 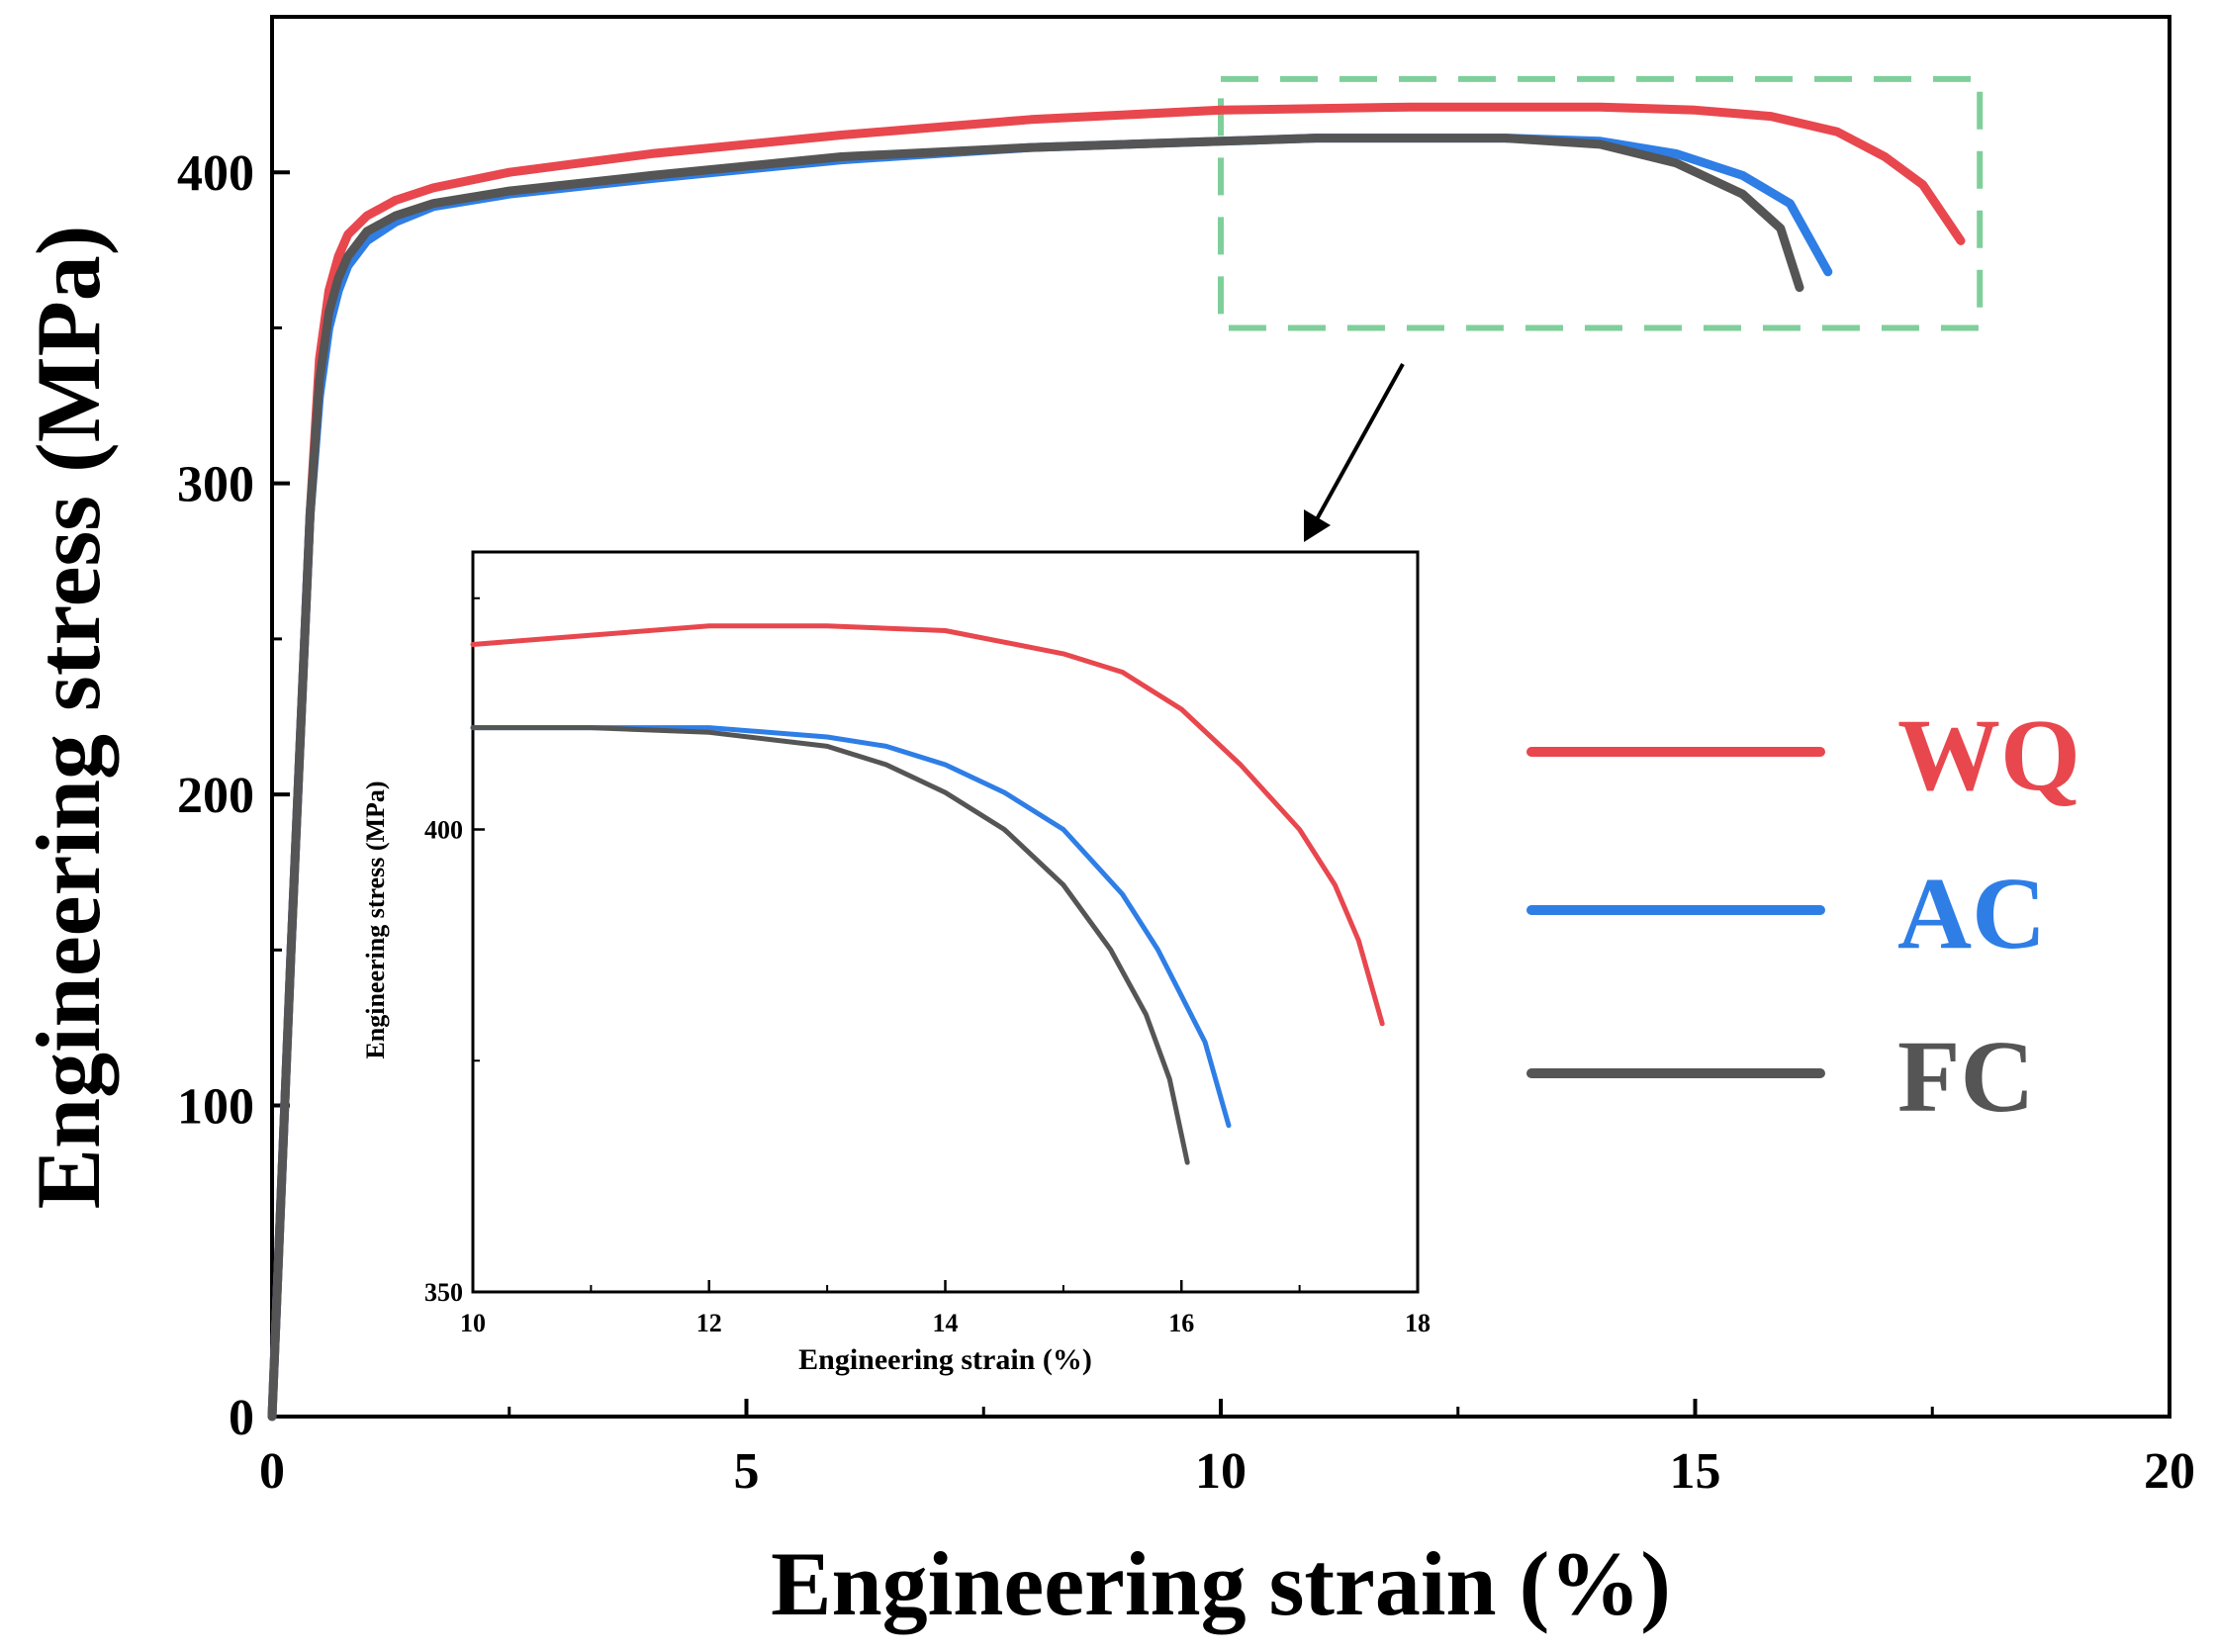 What do you see at coordinates (1988, 755) in the screenshot?
I see `legend-label-wq: WQ` at bounding box center [1988, 755].